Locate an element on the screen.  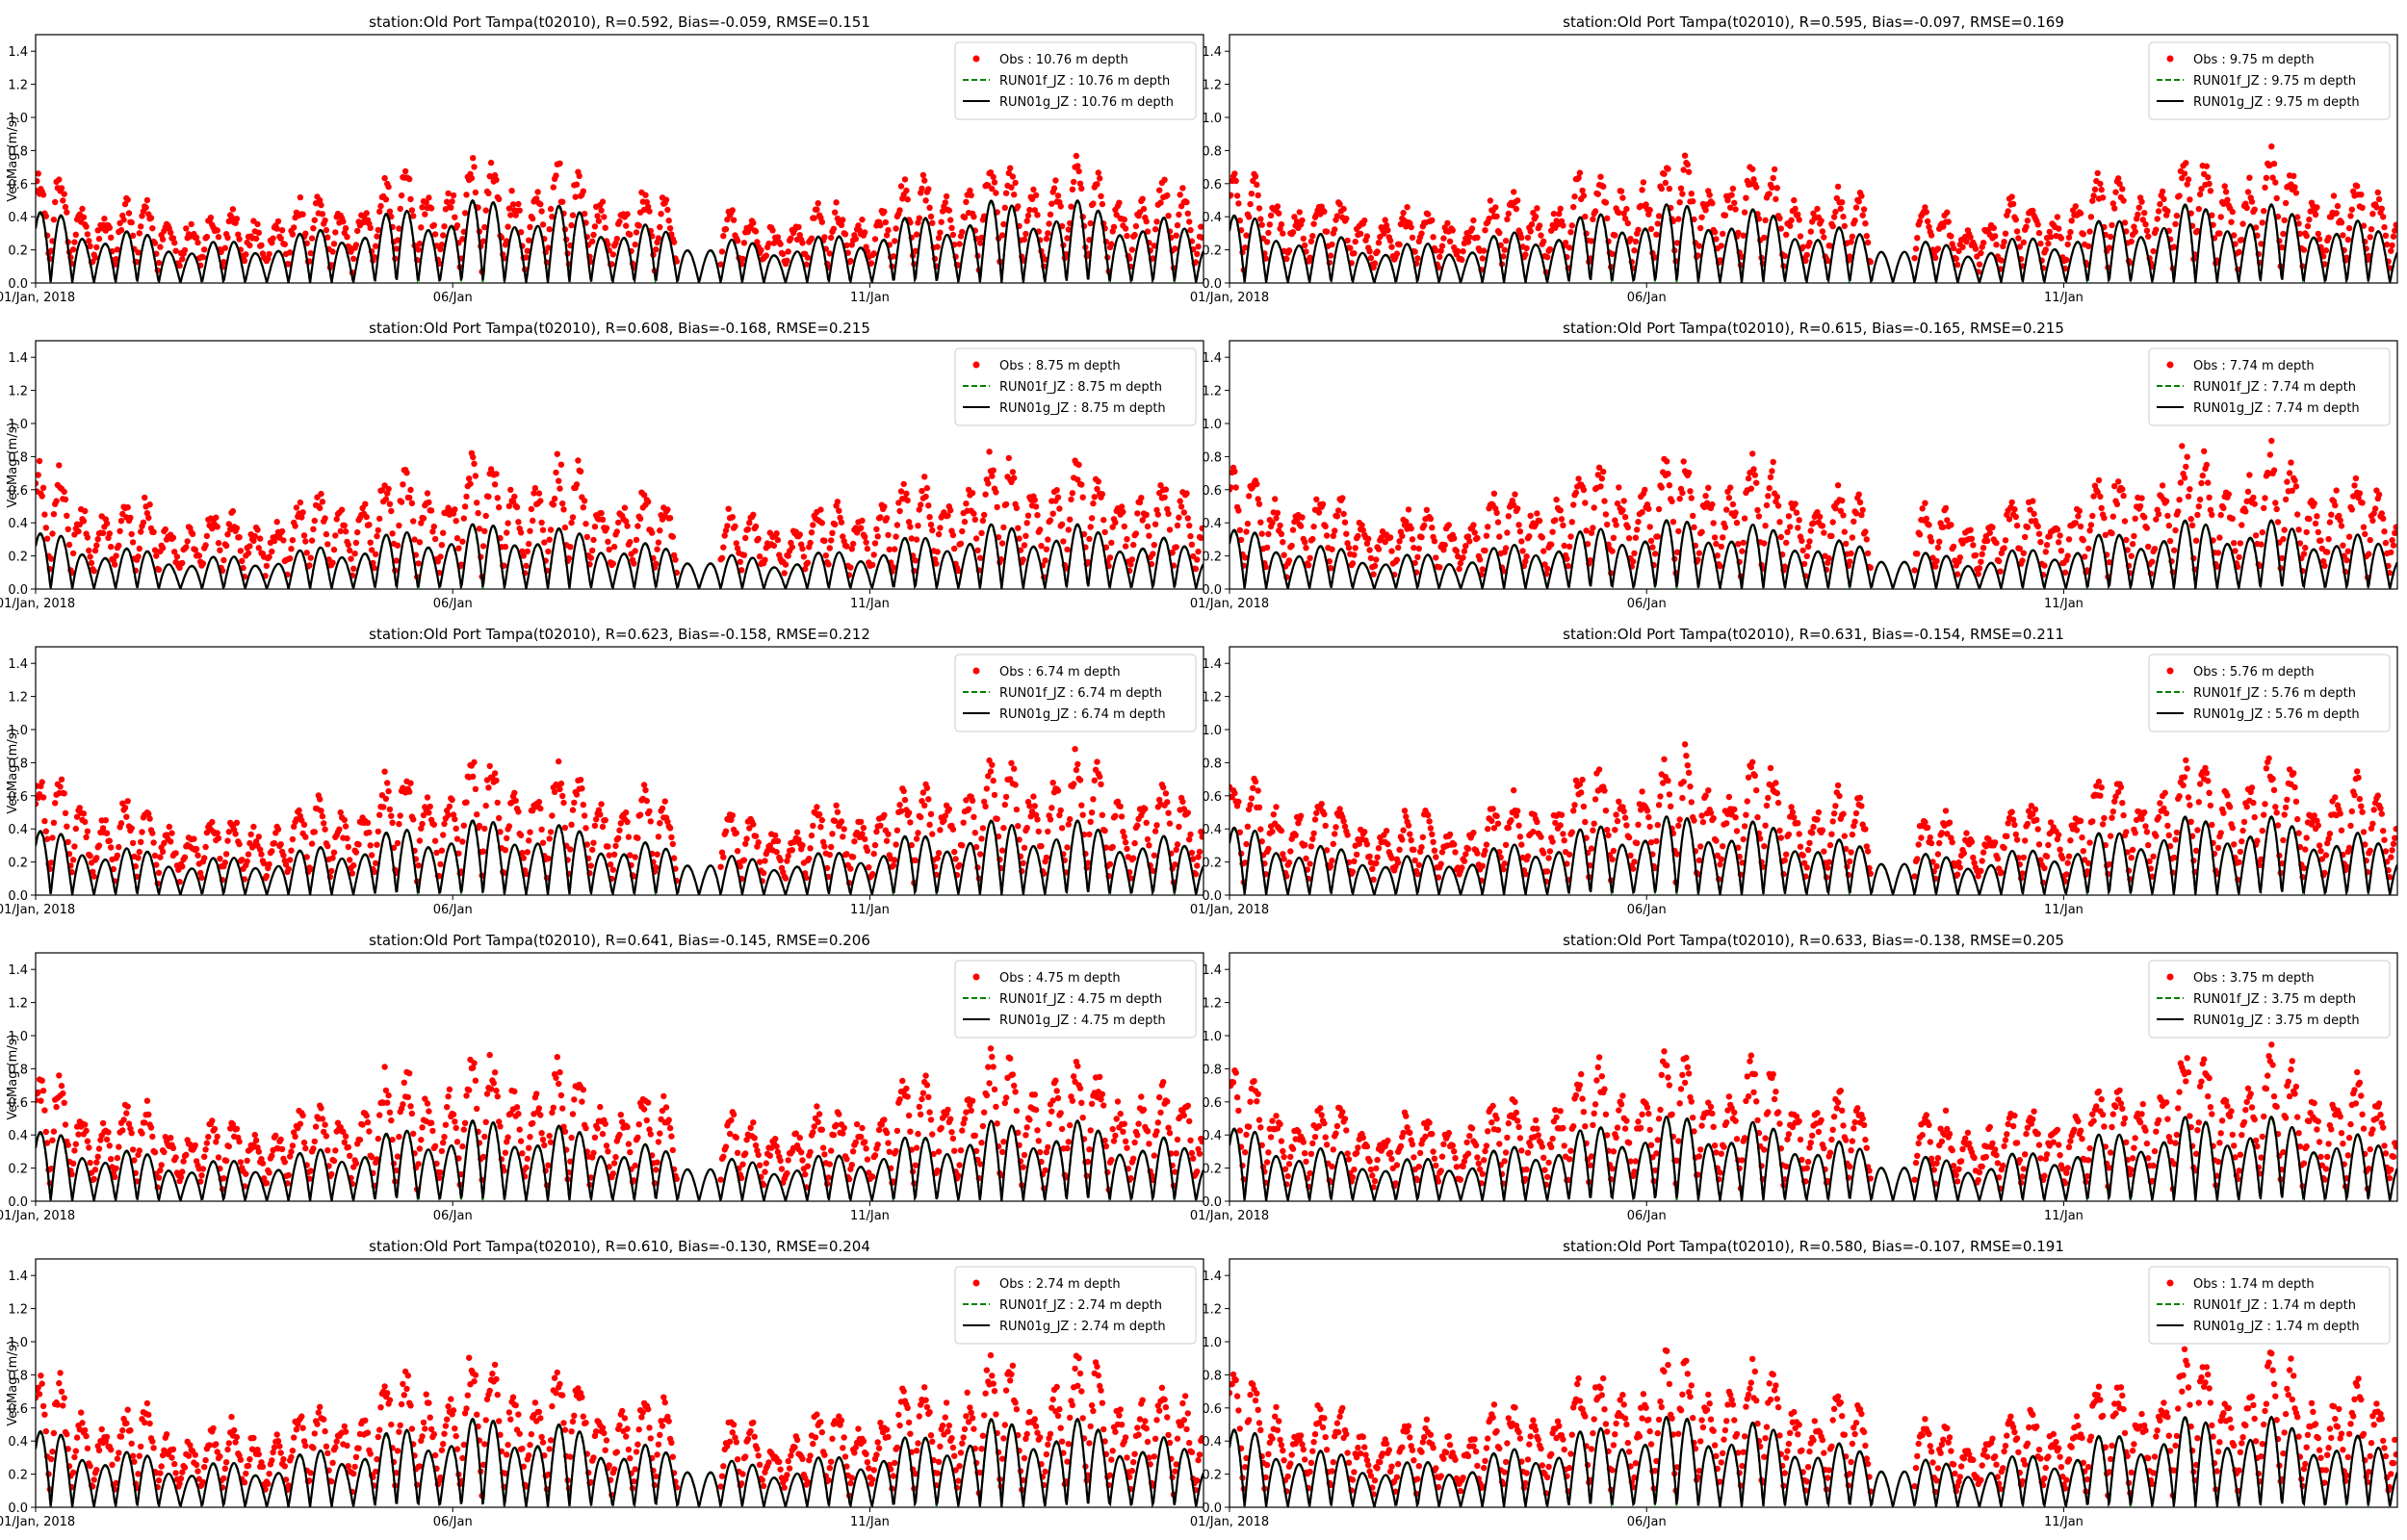
run01g-line is located at coordinates (1813, 554).